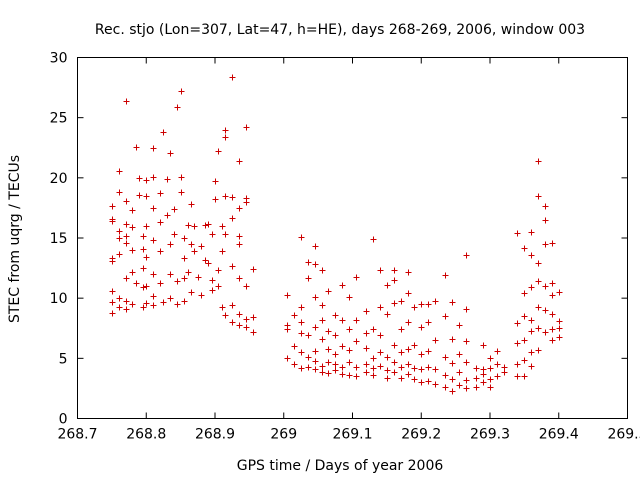  I want to click on y-tick-label: 10, so click(59, 299).